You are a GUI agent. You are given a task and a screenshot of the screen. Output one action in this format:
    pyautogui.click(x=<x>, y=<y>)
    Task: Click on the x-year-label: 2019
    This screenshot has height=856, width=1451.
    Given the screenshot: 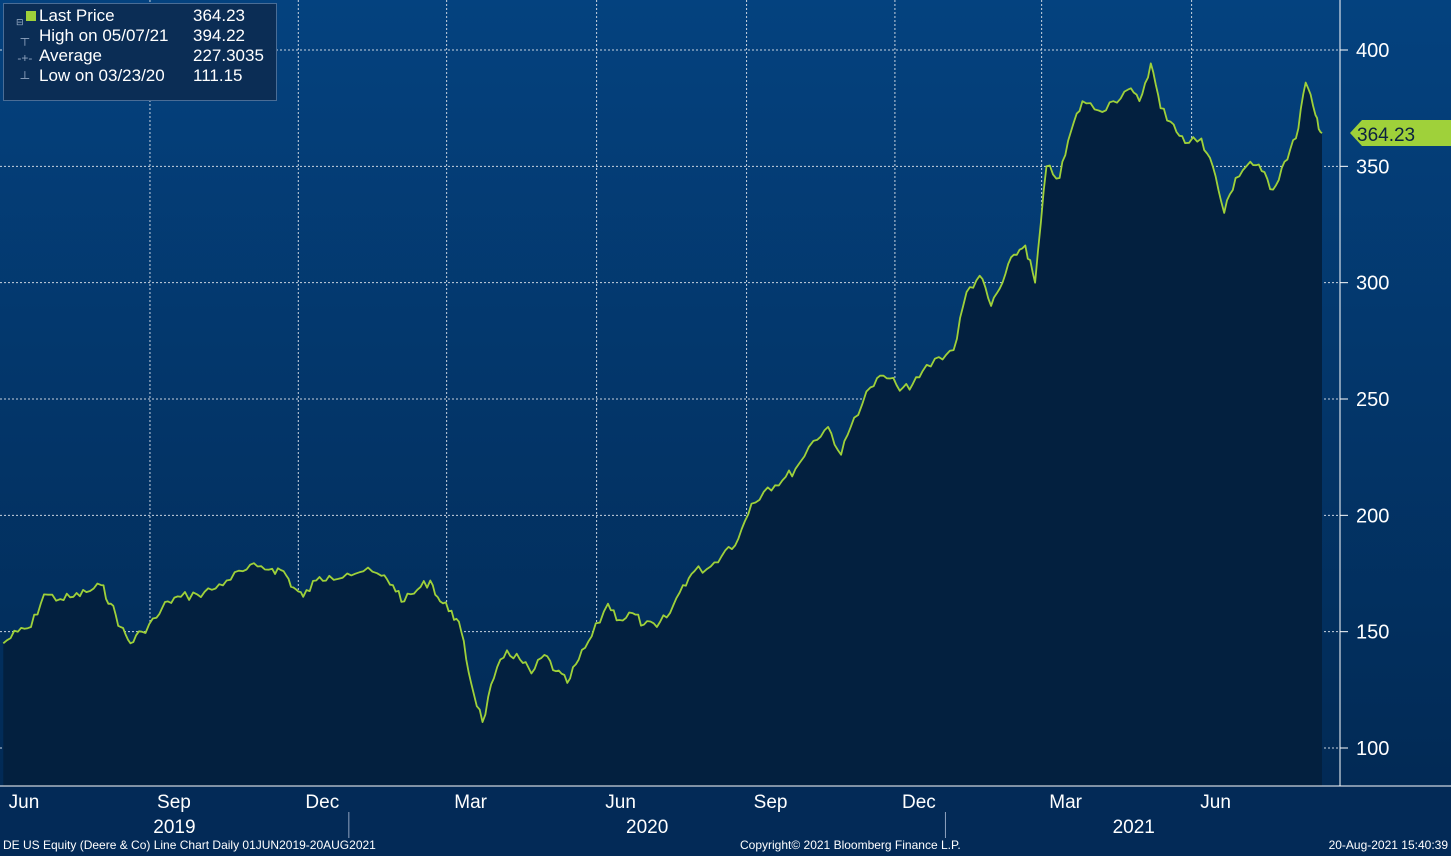 What is the action you would take?
    pyautogui.click(x=174, y=827)
    